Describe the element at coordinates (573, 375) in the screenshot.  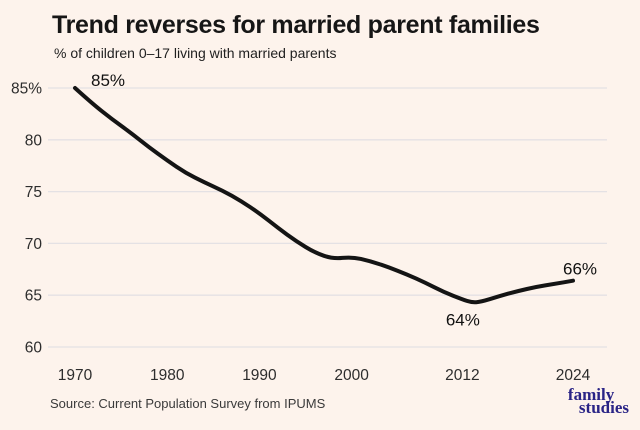
I see `x-tick-label: 2024` at that location.